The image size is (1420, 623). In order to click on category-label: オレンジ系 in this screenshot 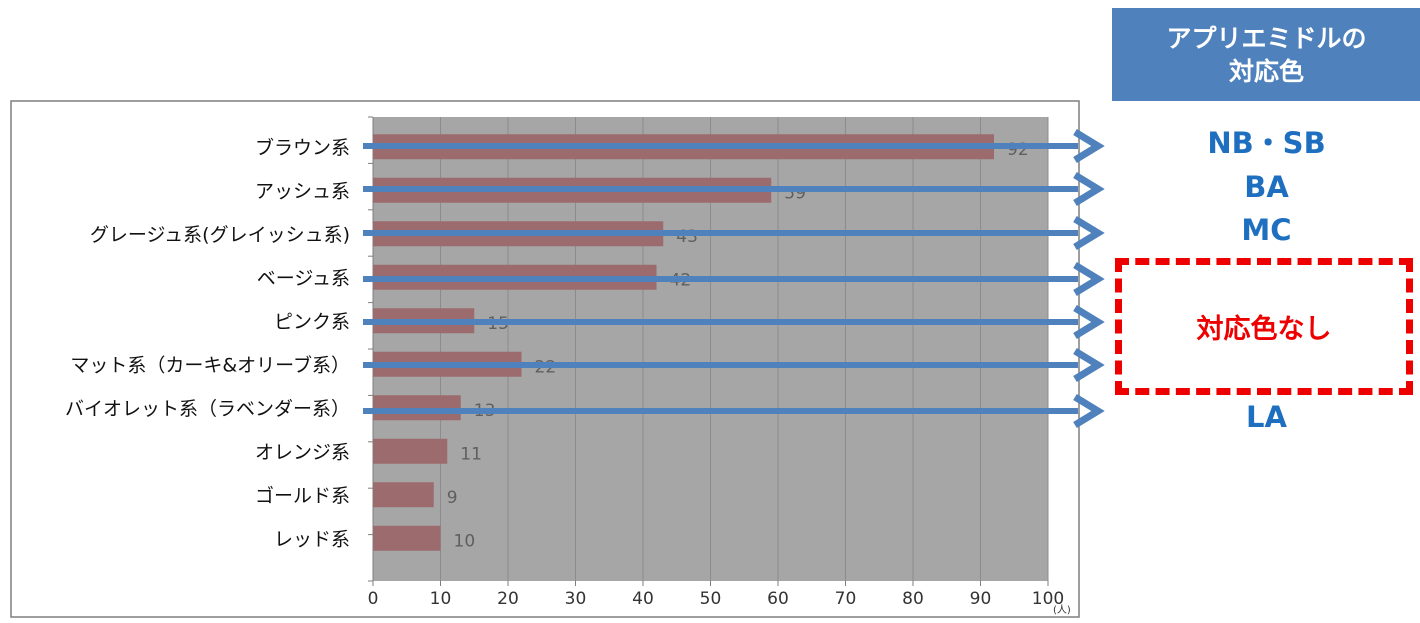, I will do `click(302, 452)`.